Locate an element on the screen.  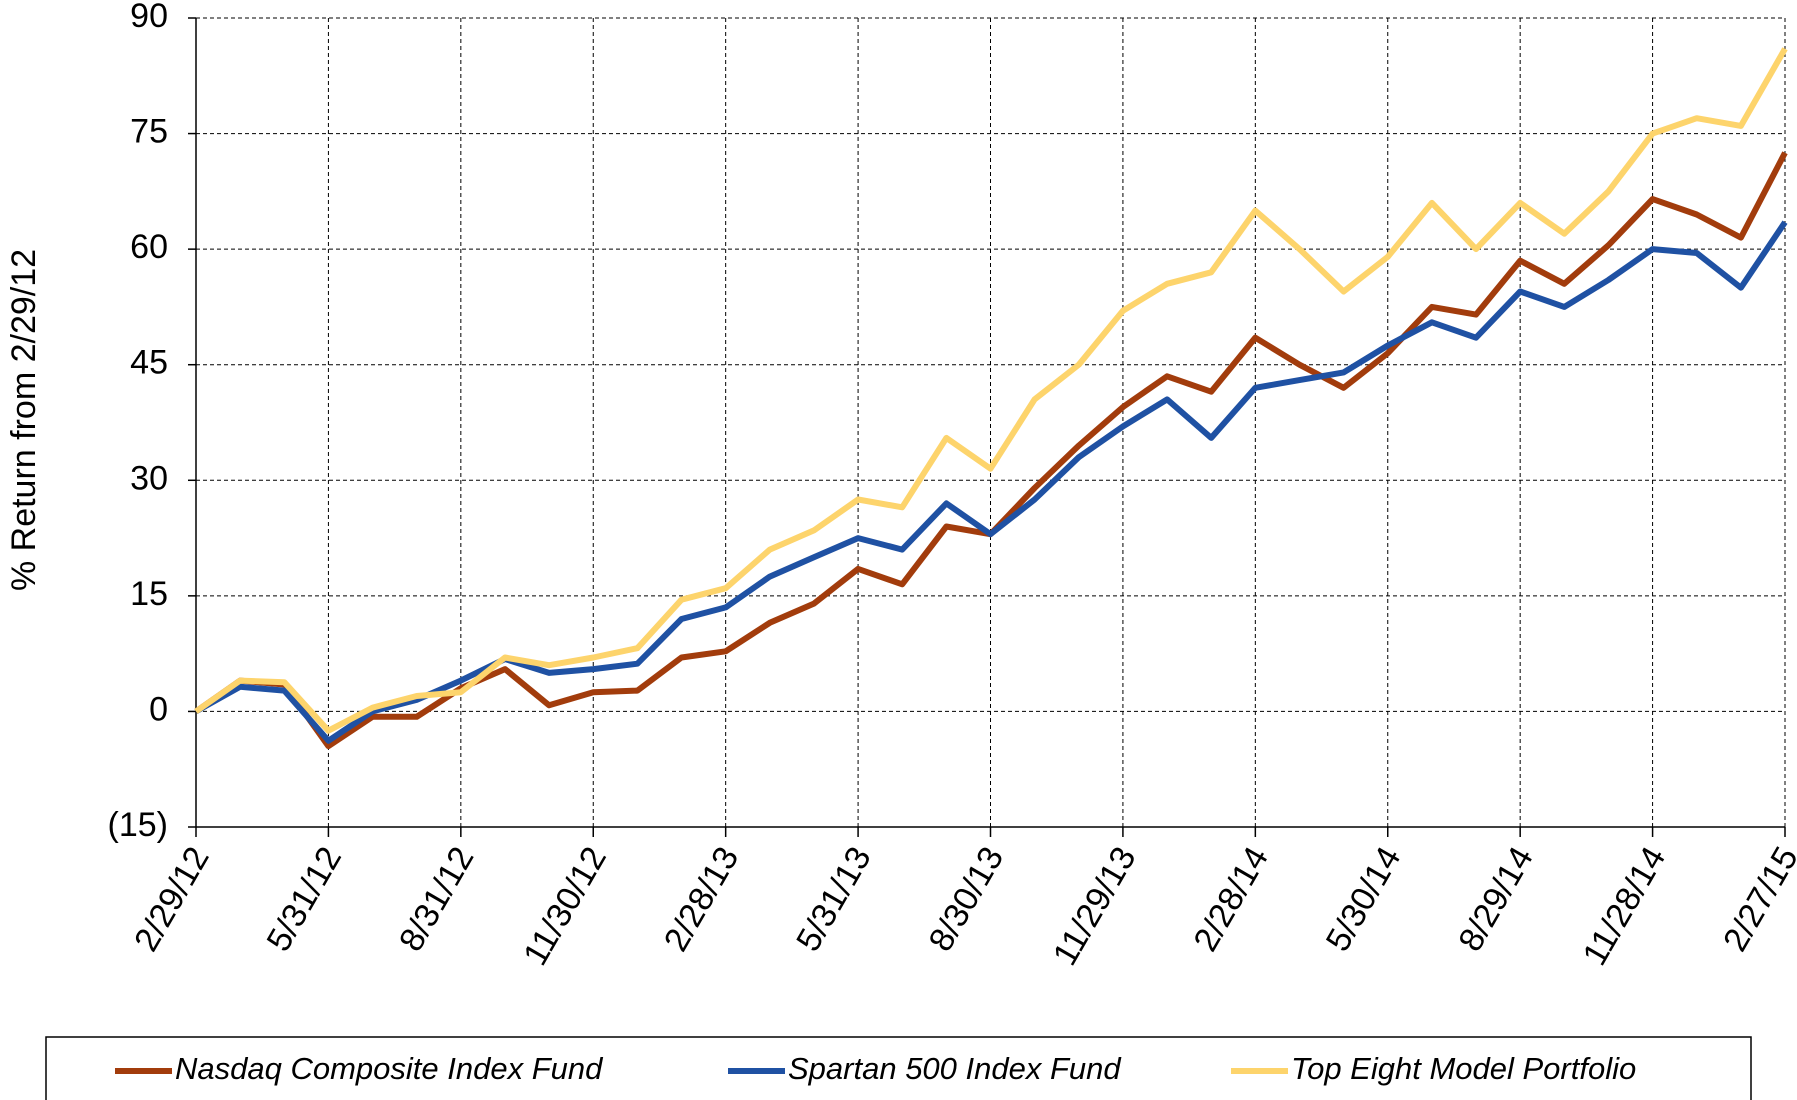
y-tick-label: 0 is located at coordinates (158, 709).